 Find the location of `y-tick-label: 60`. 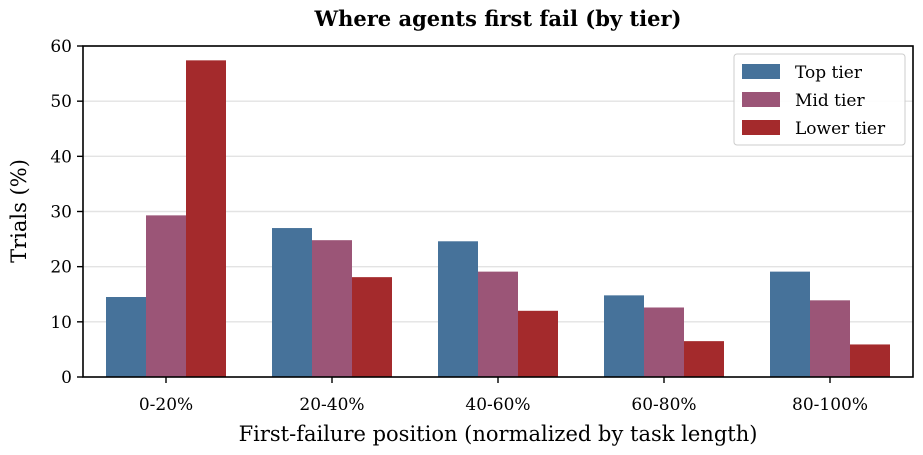

y-tick-label: 60 is located at coordinates (61, 47).